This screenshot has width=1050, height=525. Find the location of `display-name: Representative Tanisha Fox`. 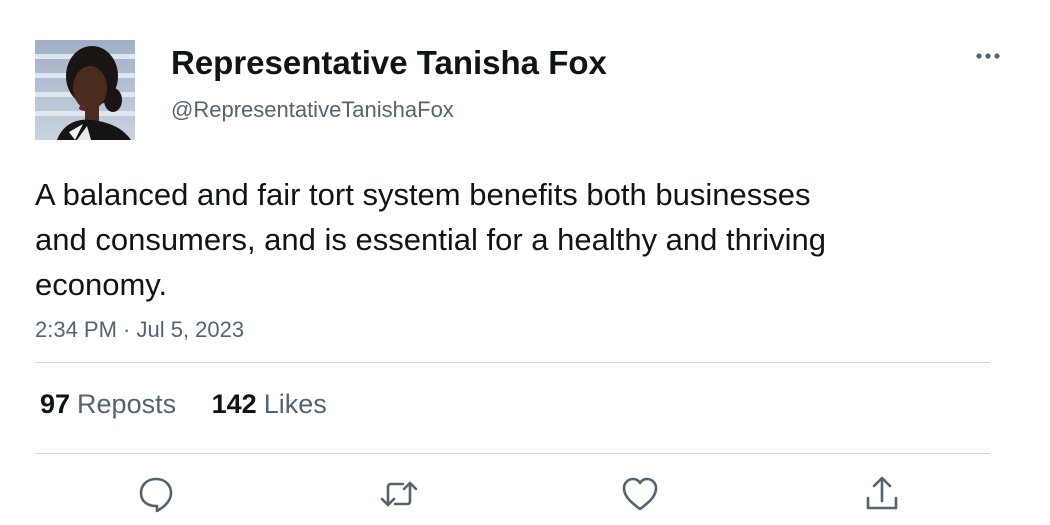

display-name: Representative Tanisha Fox is located at coordinates (389, 62).